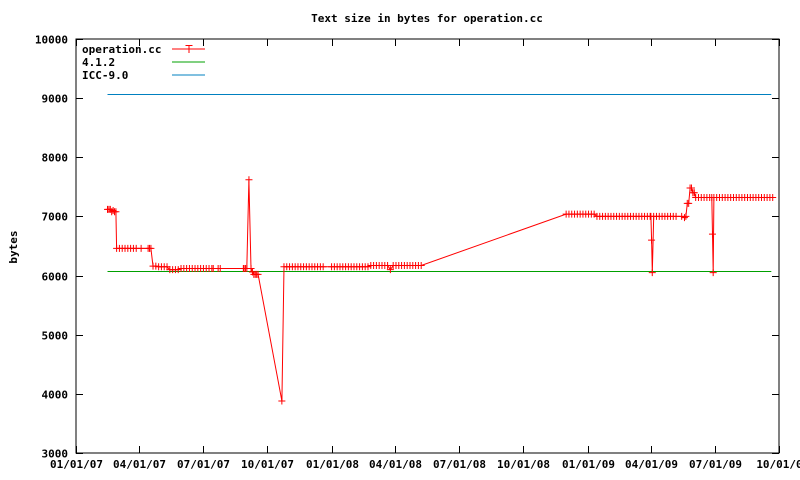  Describe the element at coordinates (459, 464) in the screenshot. I see `x-tick-label: 07/01/08` at that location.